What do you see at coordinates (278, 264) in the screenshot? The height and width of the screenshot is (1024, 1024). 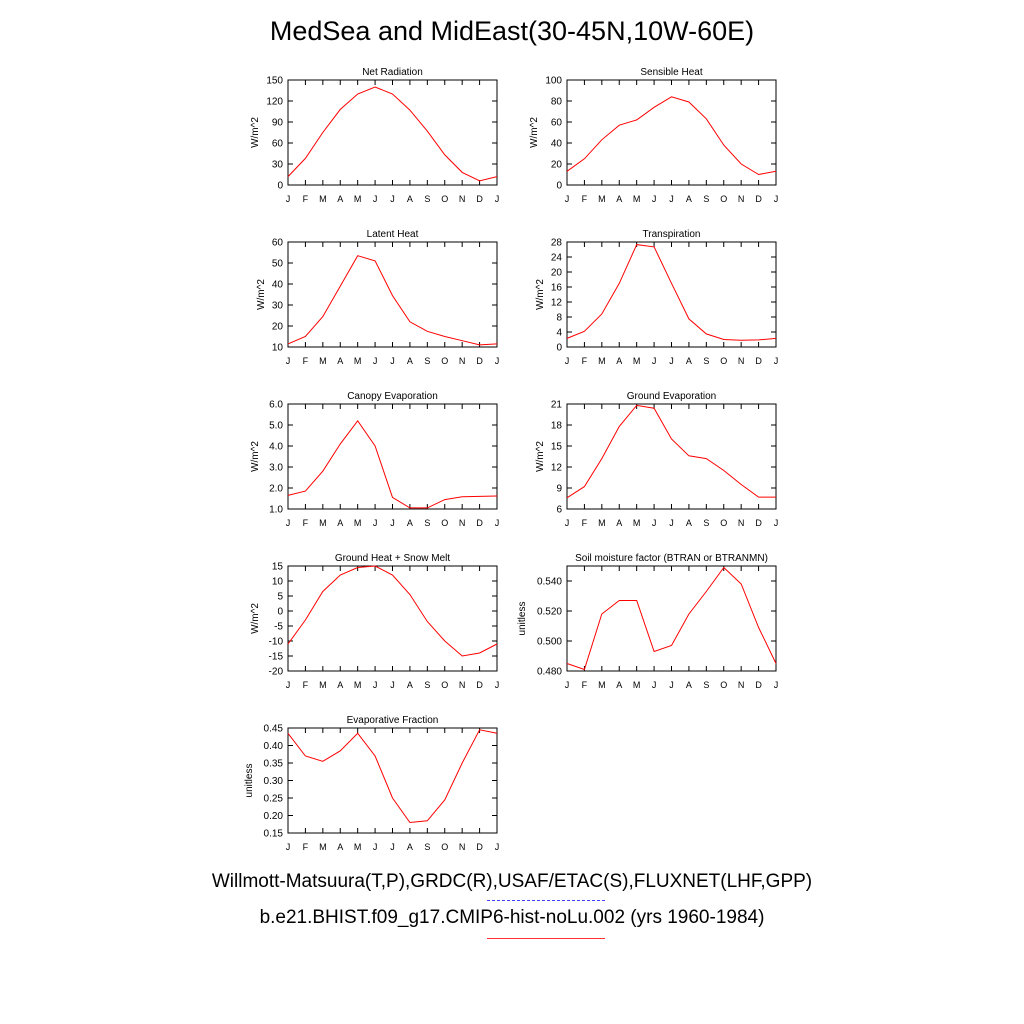 I see `y-tick-label: 50` at bounding box center [278, 264].